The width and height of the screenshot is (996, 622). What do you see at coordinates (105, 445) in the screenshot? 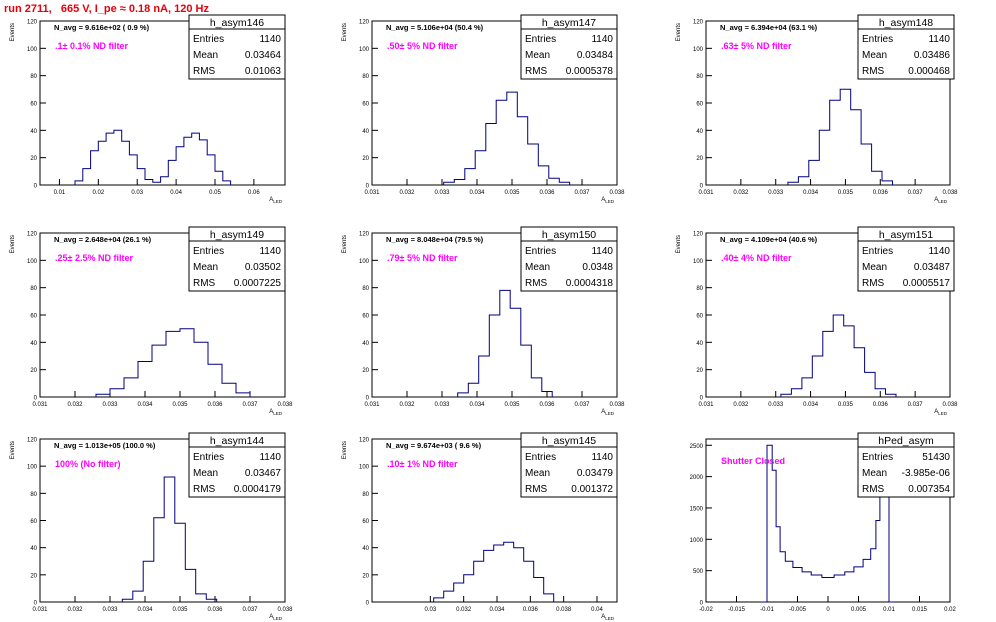
I see `navg-label: N_avg = 1.013e+05 (100.0 %)` at bounding box center [105, 445].